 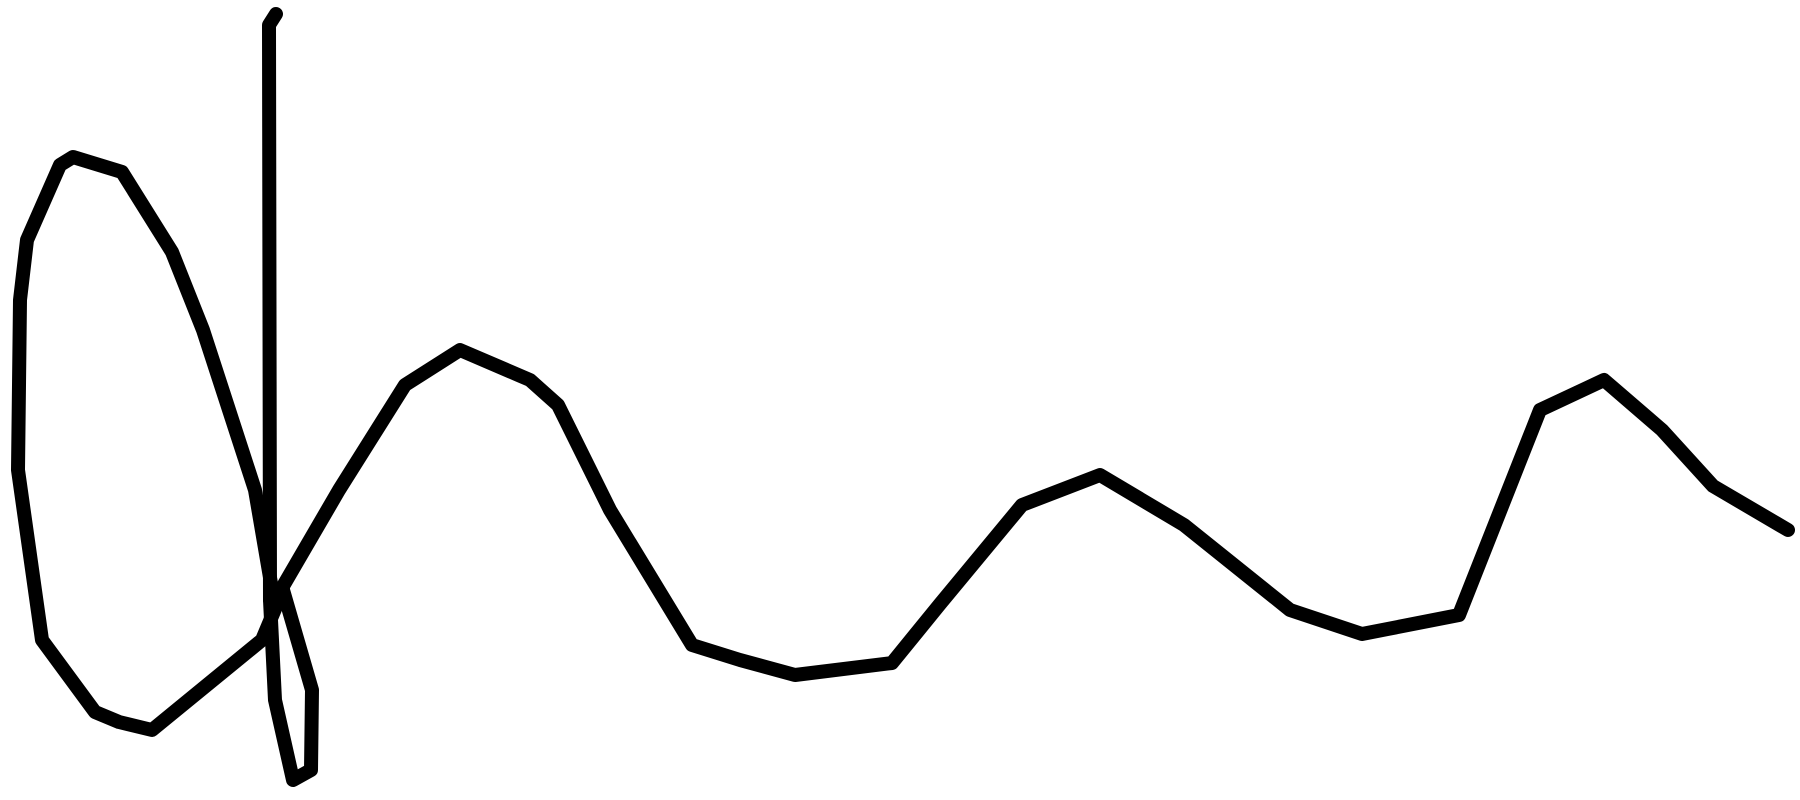 What do you see at coordinates (291, 685) in the screenshot?
I see `signature-stroke-descender` at bounding box center [291, 685].